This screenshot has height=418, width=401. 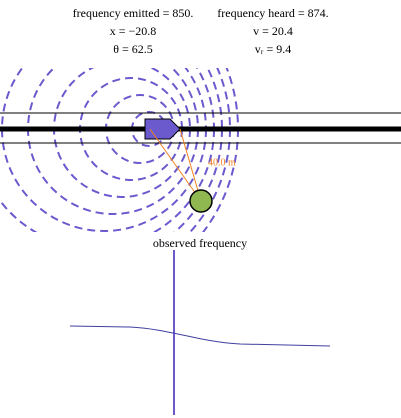 I want to click on readout: v = 20.4, so click(x=273, y=31).